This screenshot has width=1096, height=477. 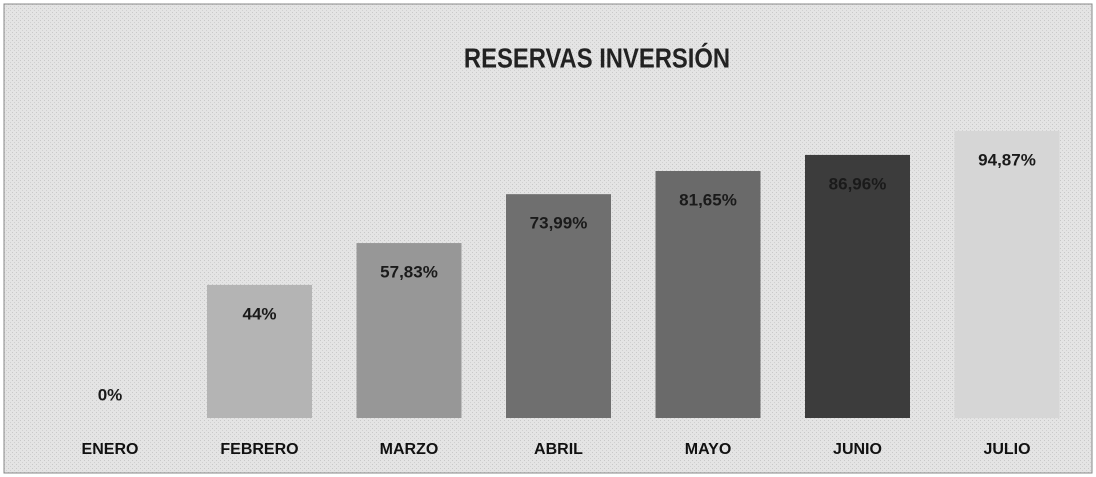 I want to click on x-tick-label: MAYO, so click(x=708, y=449).